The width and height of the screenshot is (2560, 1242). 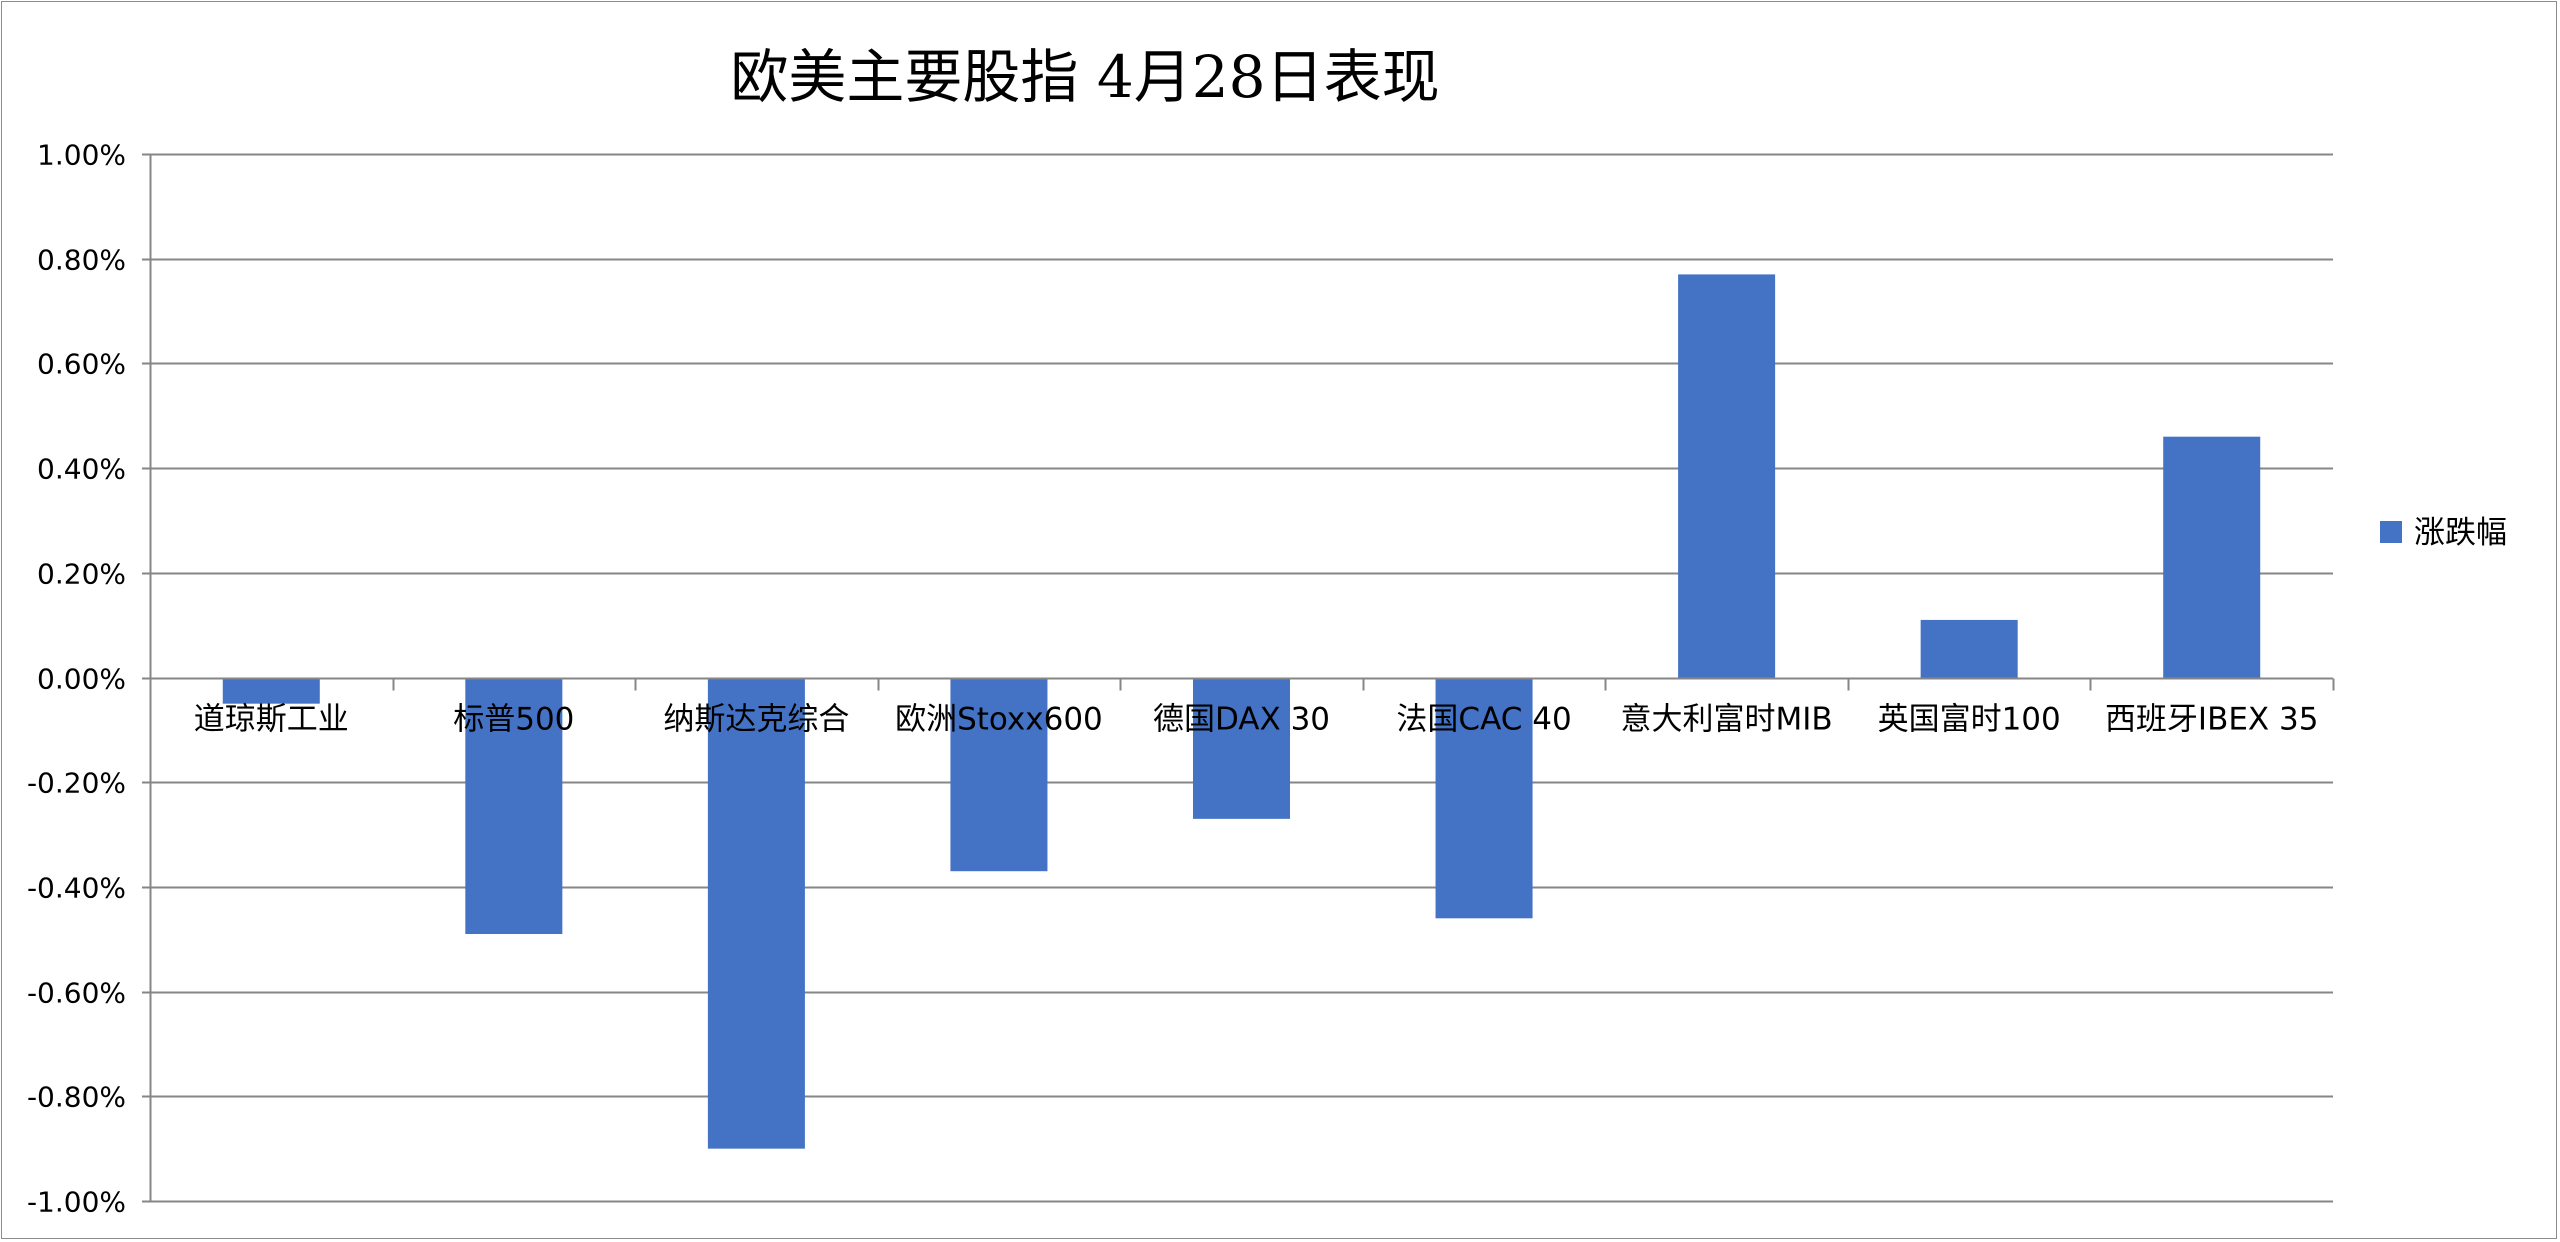 I want to click on x-category-label: 德国DAX 30, so click(x=1241, y=720).